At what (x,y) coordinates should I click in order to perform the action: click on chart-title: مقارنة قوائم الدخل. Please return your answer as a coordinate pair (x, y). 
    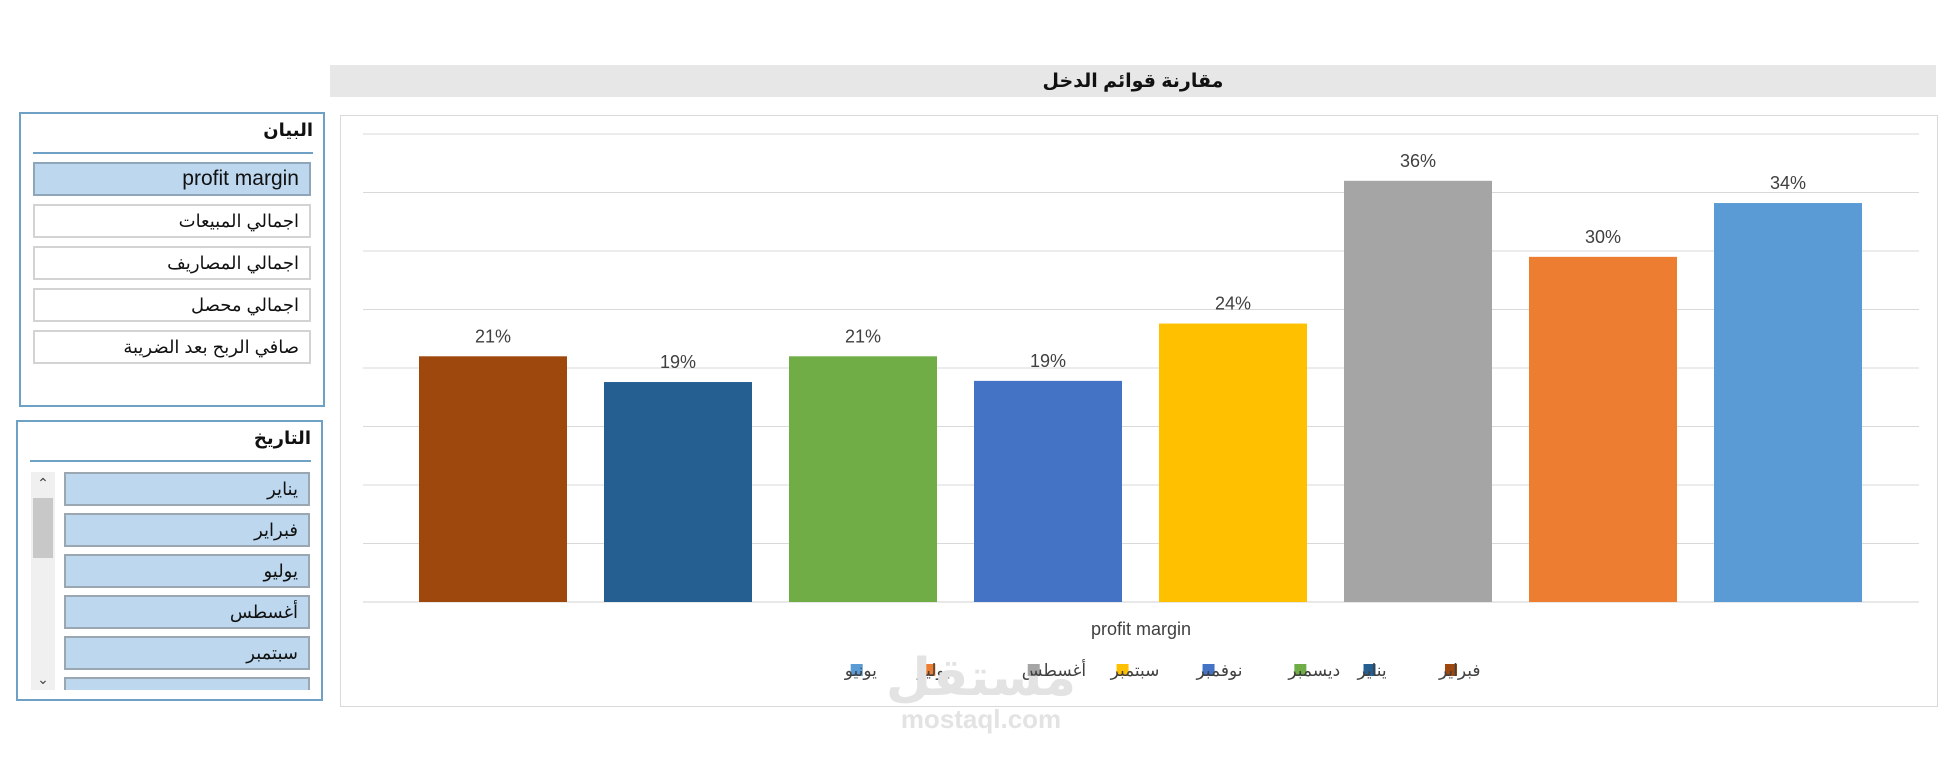
    Looking at the image, I should click on (1133, 81).